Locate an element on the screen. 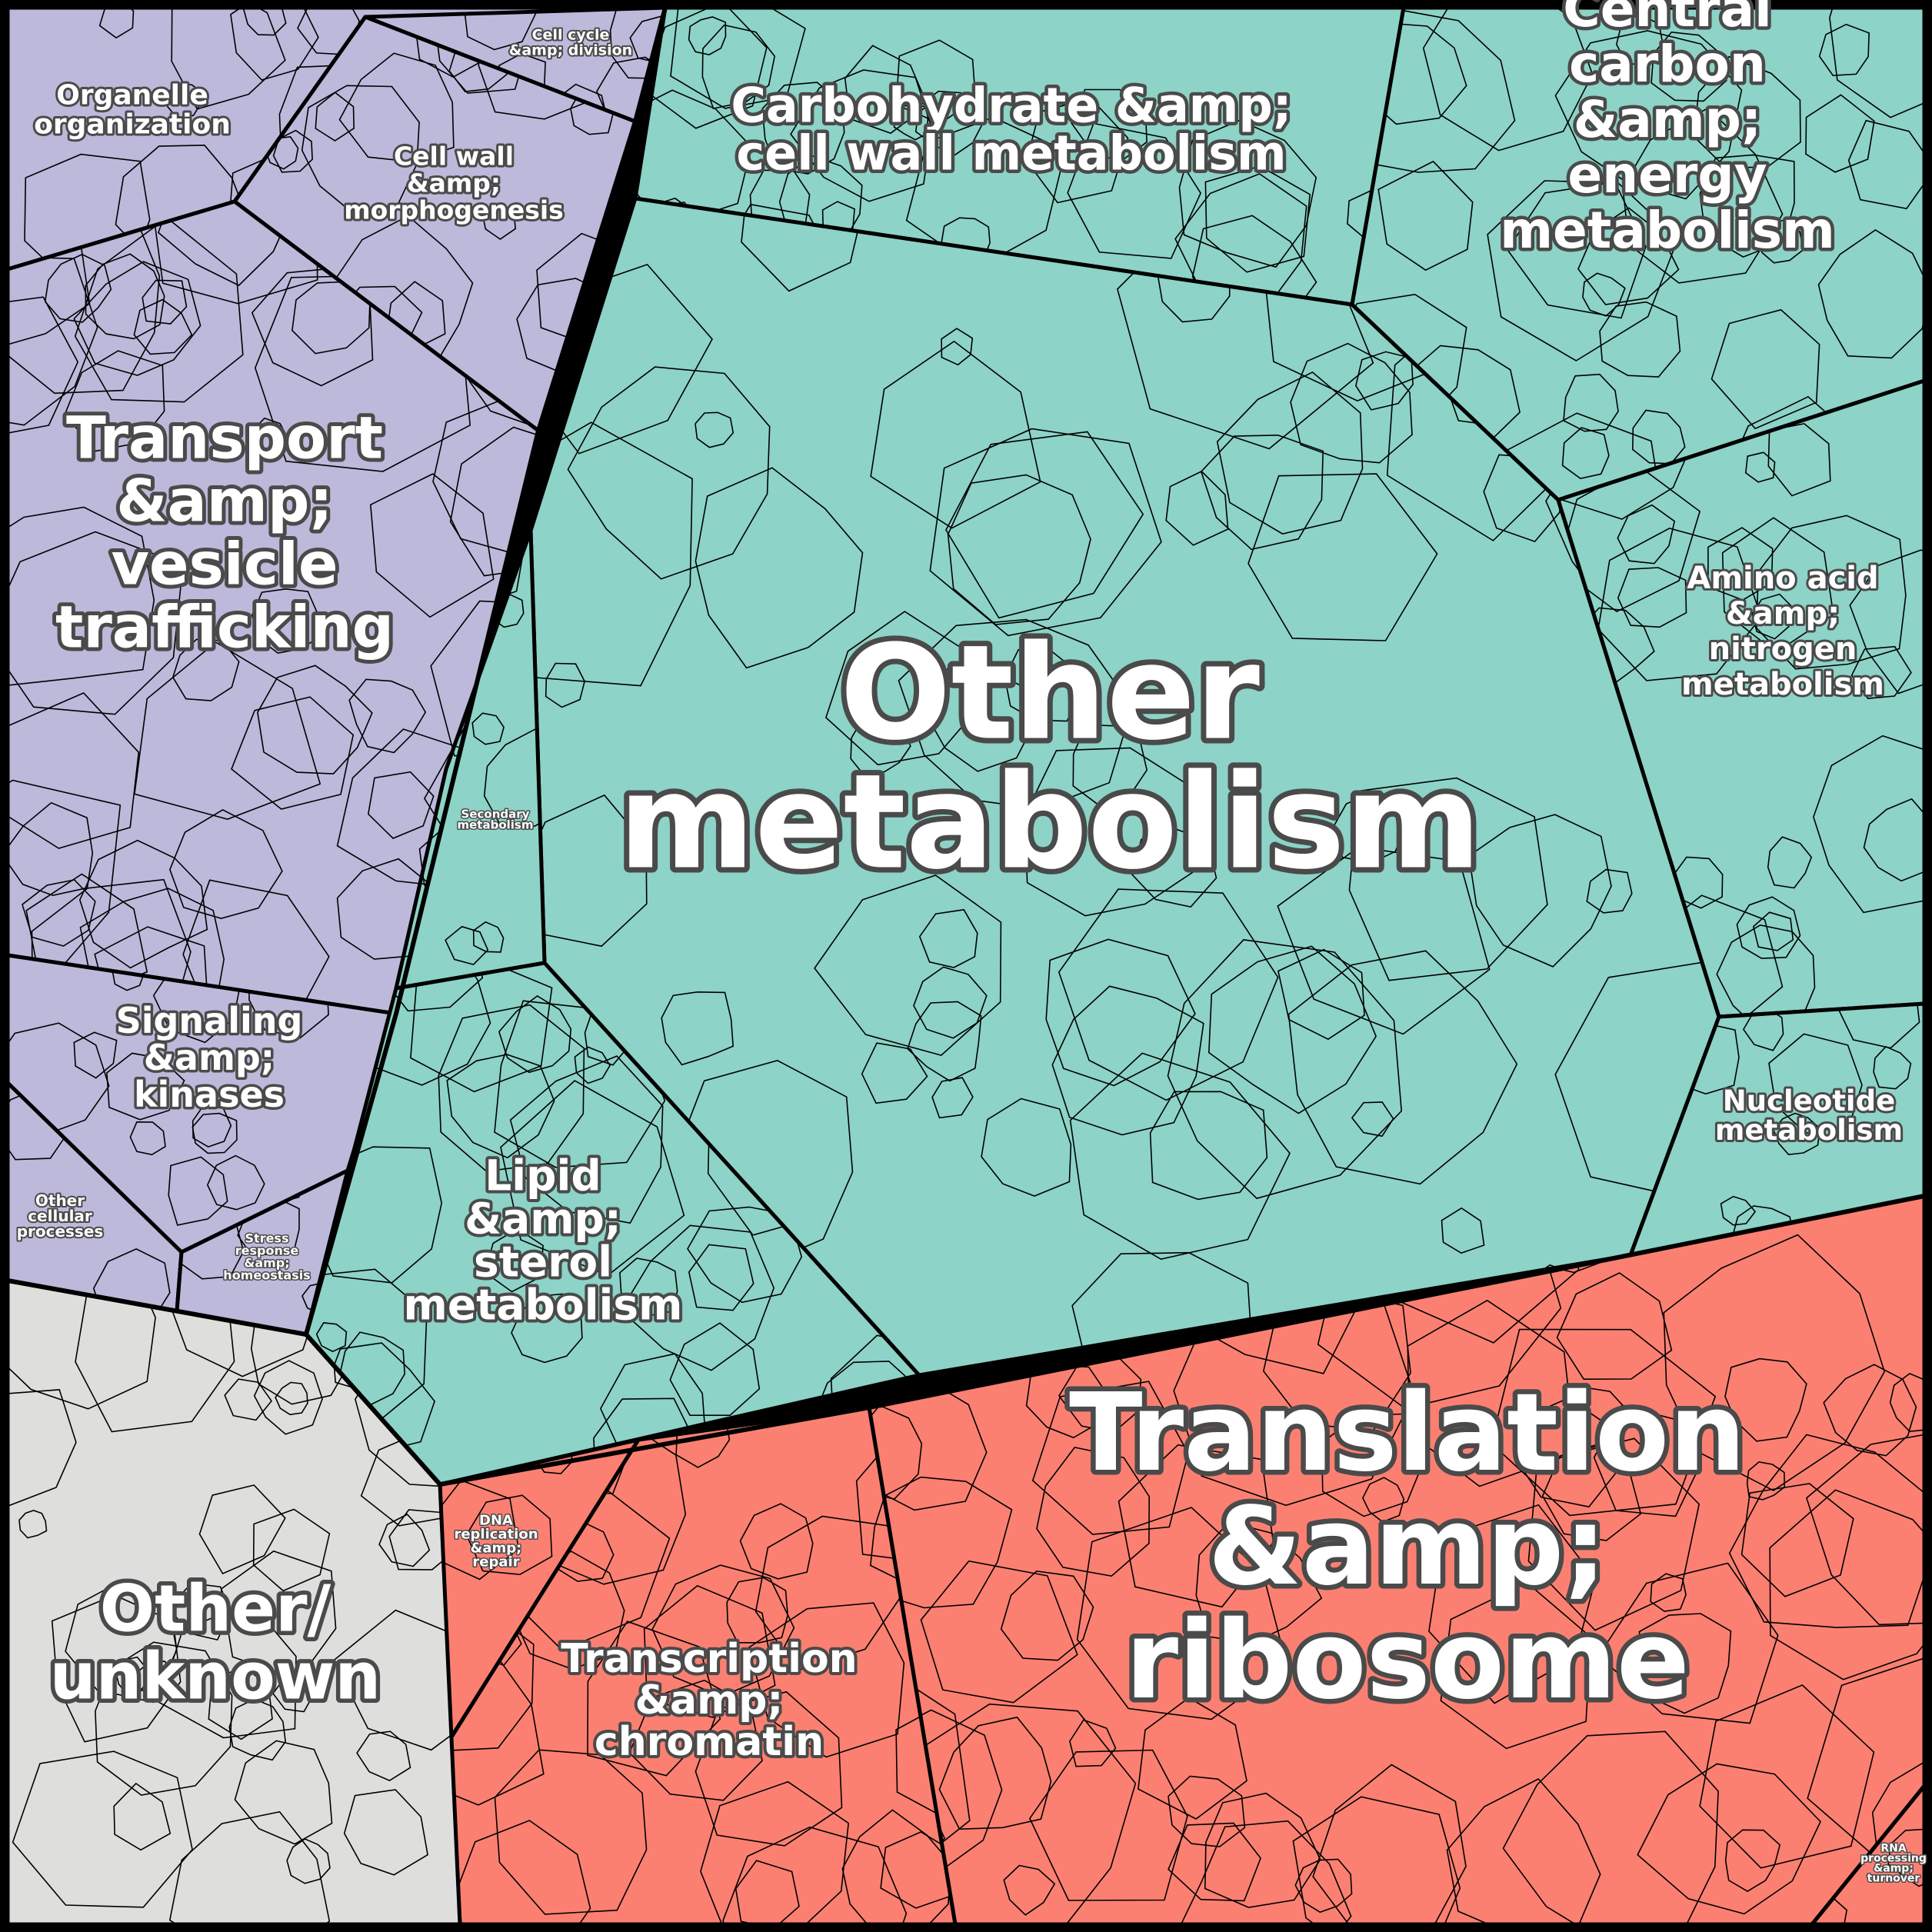 The width and height of the screenshot is (1932, 1932). label-line: unknown is located at coordinates (215, 1676).